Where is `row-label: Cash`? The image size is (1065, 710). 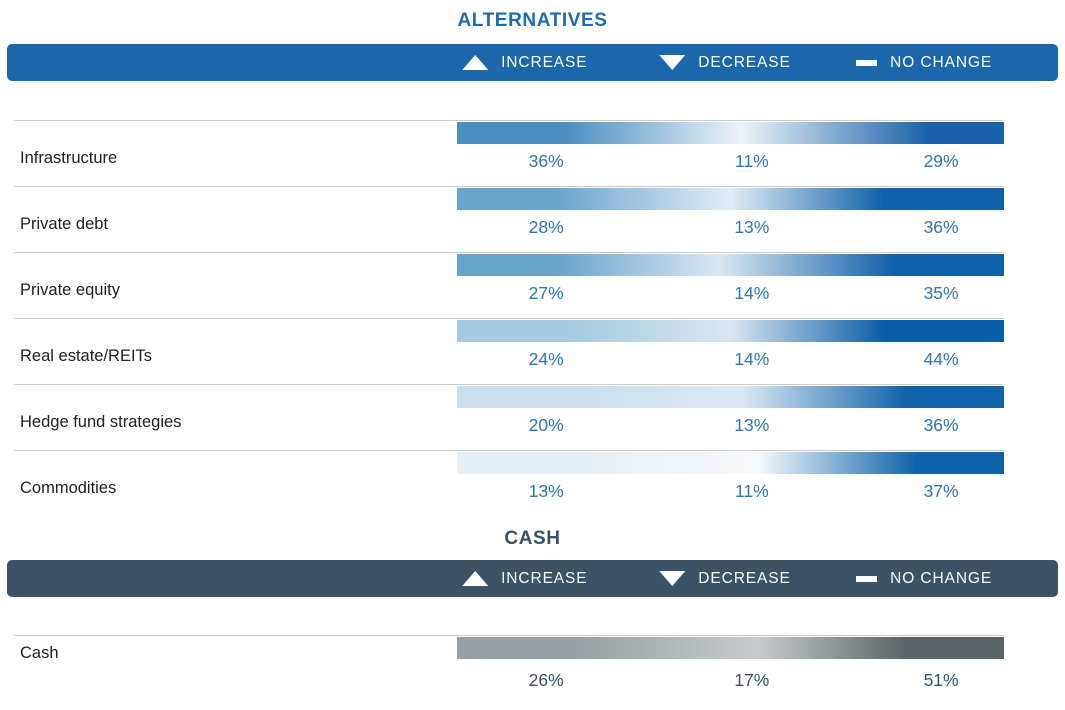
row-label: Cash is located at coordinates (39, 653).